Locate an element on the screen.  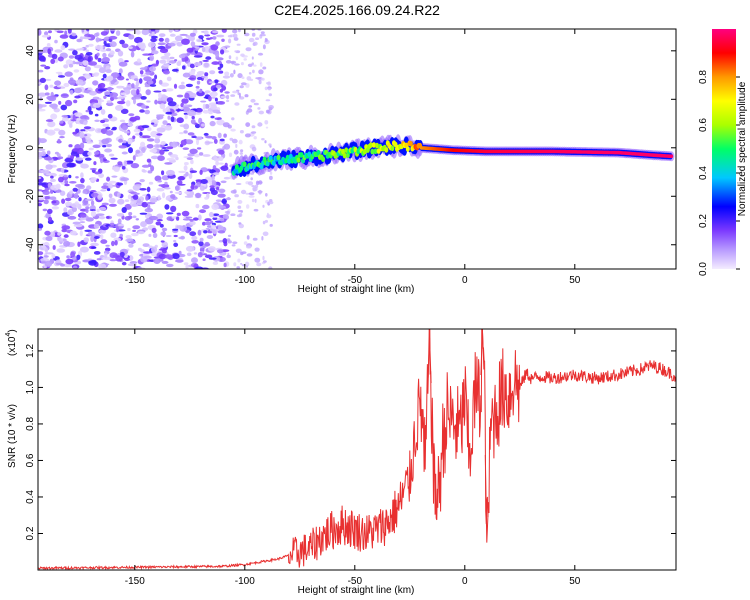
colorbar-label: Normalized spectral amplitude is located at coordinates (742, 148).